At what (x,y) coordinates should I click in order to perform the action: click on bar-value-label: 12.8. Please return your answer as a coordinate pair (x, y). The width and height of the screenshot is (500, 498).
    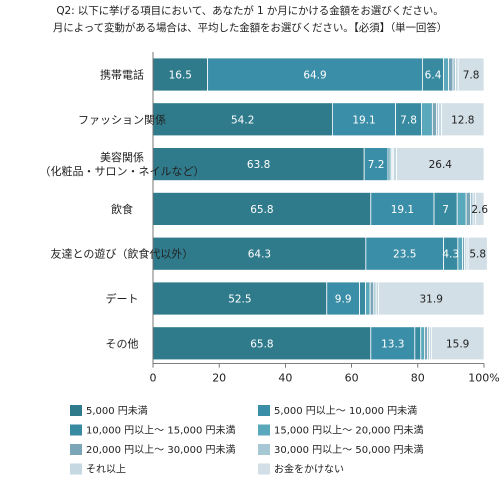
    Looking at the image, I should click on (462, 120).